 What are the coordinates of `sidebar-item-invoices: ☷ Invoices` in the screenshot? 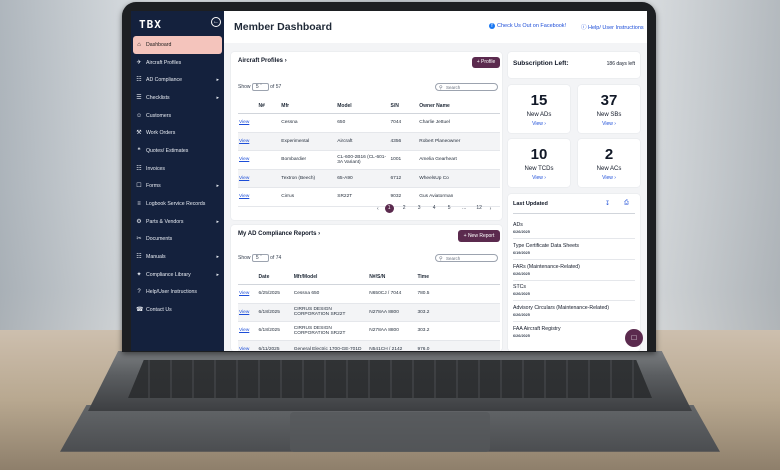 It's located at (177, 169).